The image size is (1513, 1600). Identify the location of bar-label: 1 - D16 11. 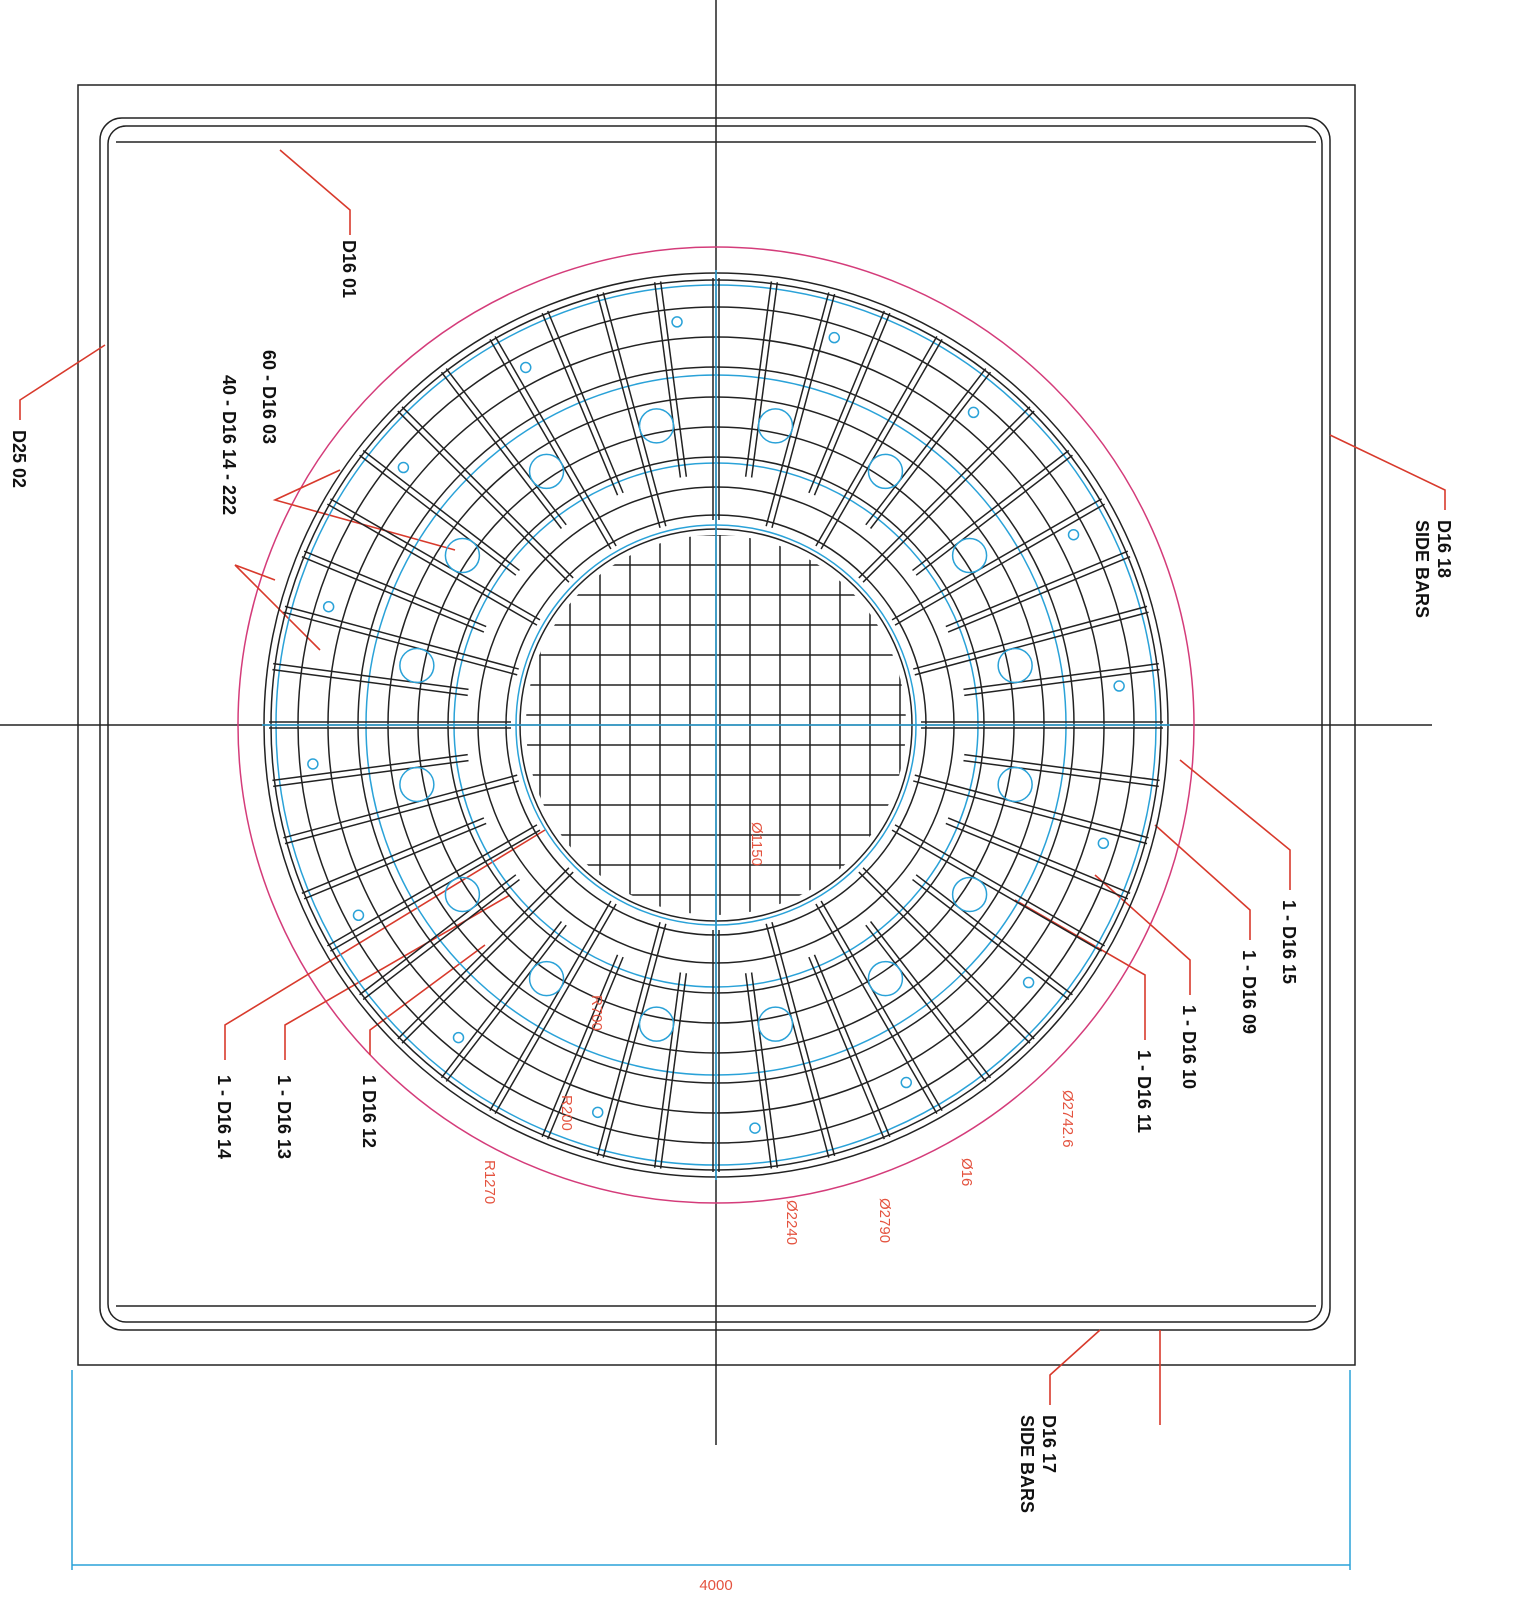
(1144, 1091).